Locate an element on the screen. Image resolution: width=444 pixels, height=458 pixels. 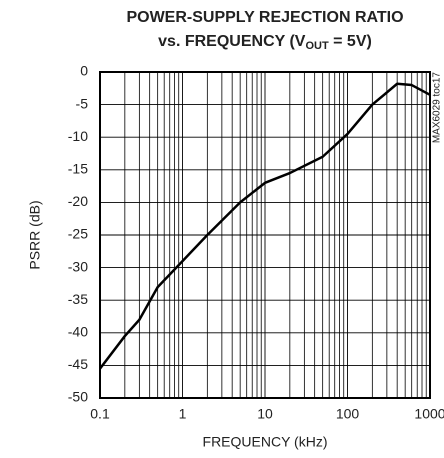
y-tick-label: -25 is located at coordinates (78, 234).